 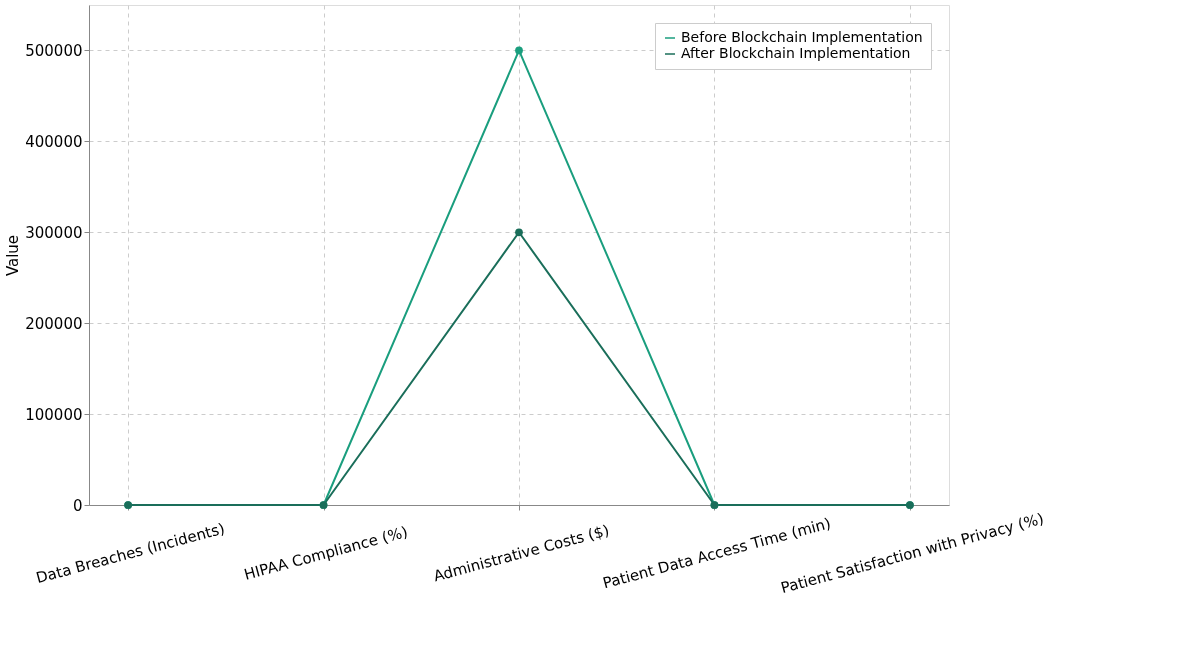 What do you see at coordinates (54, 232) in the screenshot?
I see `y-tick-label: 300000` at bounding box center [54, 232].